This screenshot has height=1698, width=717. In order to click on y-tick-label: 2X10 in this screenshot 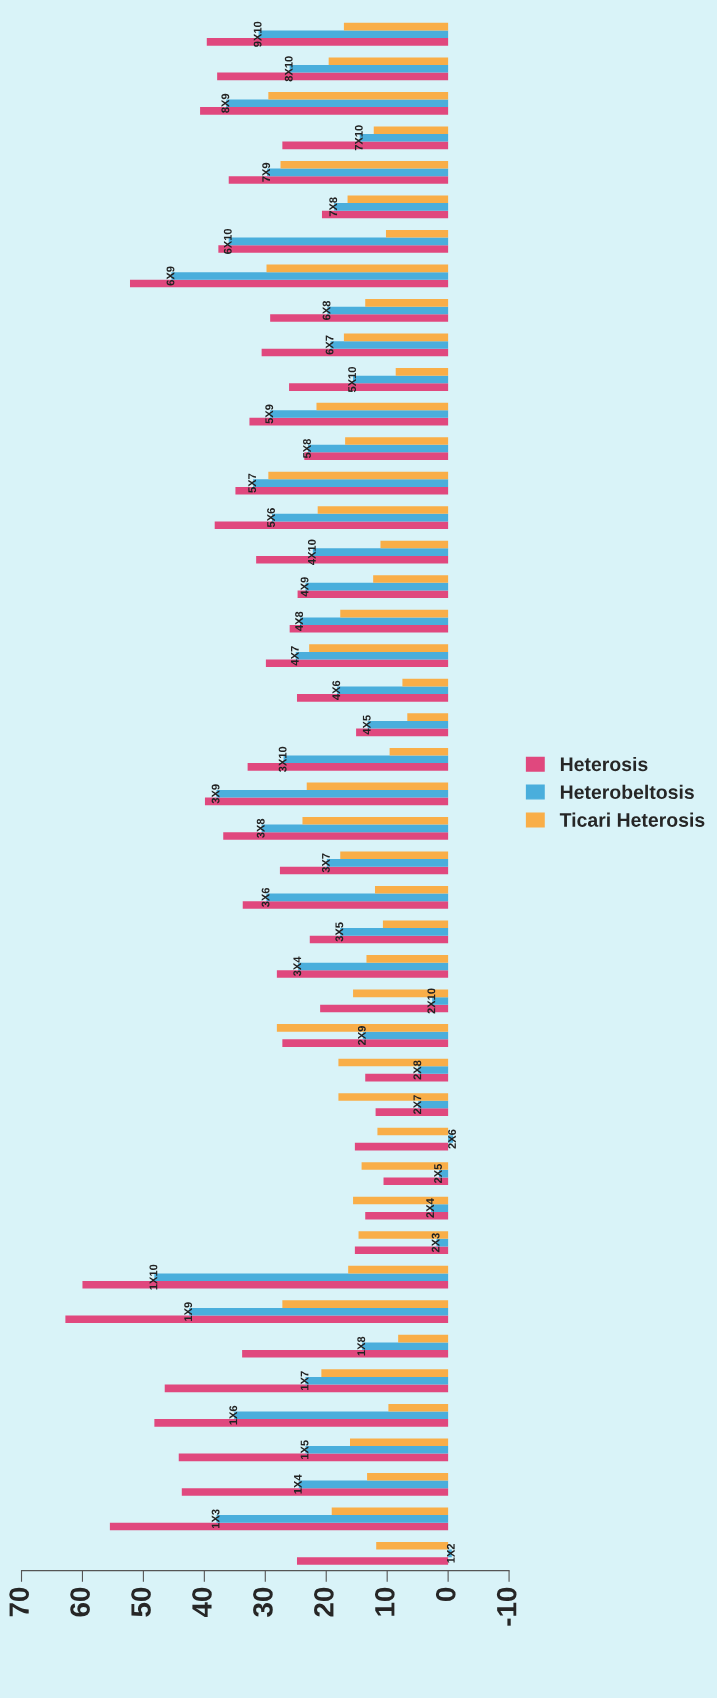, I will do `click(431, 1001)`.